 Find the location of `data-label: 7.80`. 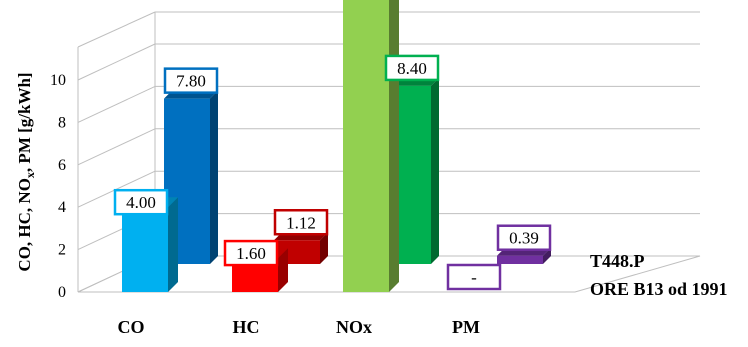

data-label: 7.80 is located at coordinates (191, 80).